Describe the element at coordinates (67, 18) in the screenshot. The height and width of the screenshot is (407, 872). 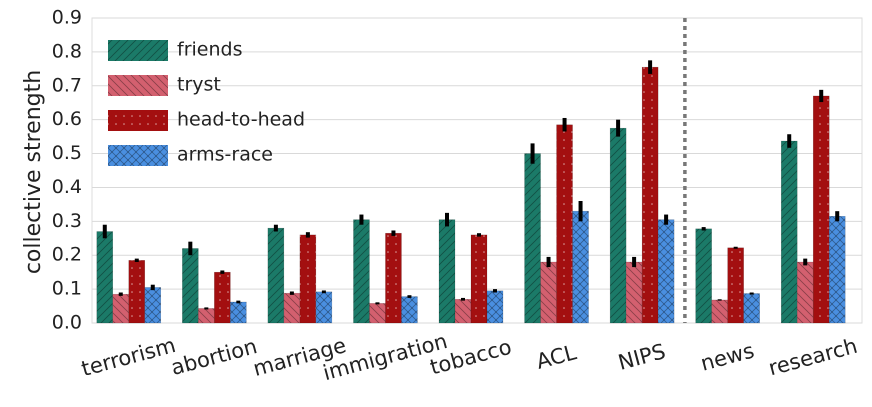
I see `y-tick-label: 0.9` at that location.